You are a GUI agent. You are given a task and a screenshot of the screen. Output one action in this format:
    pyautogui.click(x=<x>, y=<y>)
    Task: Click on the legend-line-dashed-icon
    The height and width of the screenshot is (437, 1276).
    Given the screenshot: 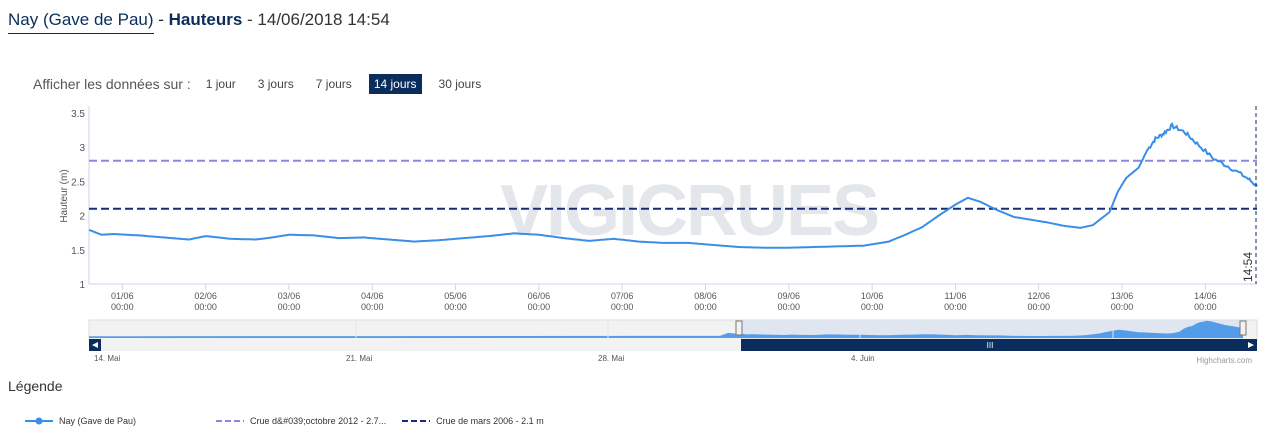 What is the action you would take?
    pyautogui.click(x=230, y=421)
    